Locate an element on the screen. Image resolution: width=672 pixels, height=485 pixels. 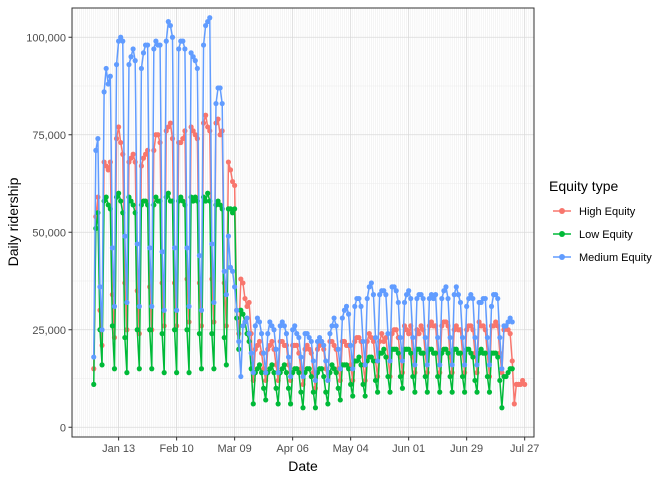
y-tick-label: 100,000 is located at coordinates (46, 38).